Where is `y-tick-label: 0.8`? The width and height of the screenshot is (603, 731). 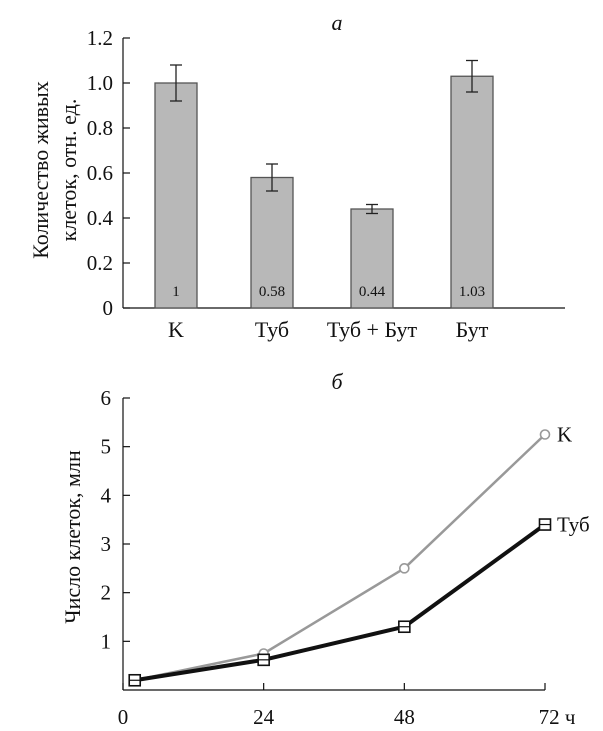 y-tick-label: 0.8 is located at coordinates (100, 128).